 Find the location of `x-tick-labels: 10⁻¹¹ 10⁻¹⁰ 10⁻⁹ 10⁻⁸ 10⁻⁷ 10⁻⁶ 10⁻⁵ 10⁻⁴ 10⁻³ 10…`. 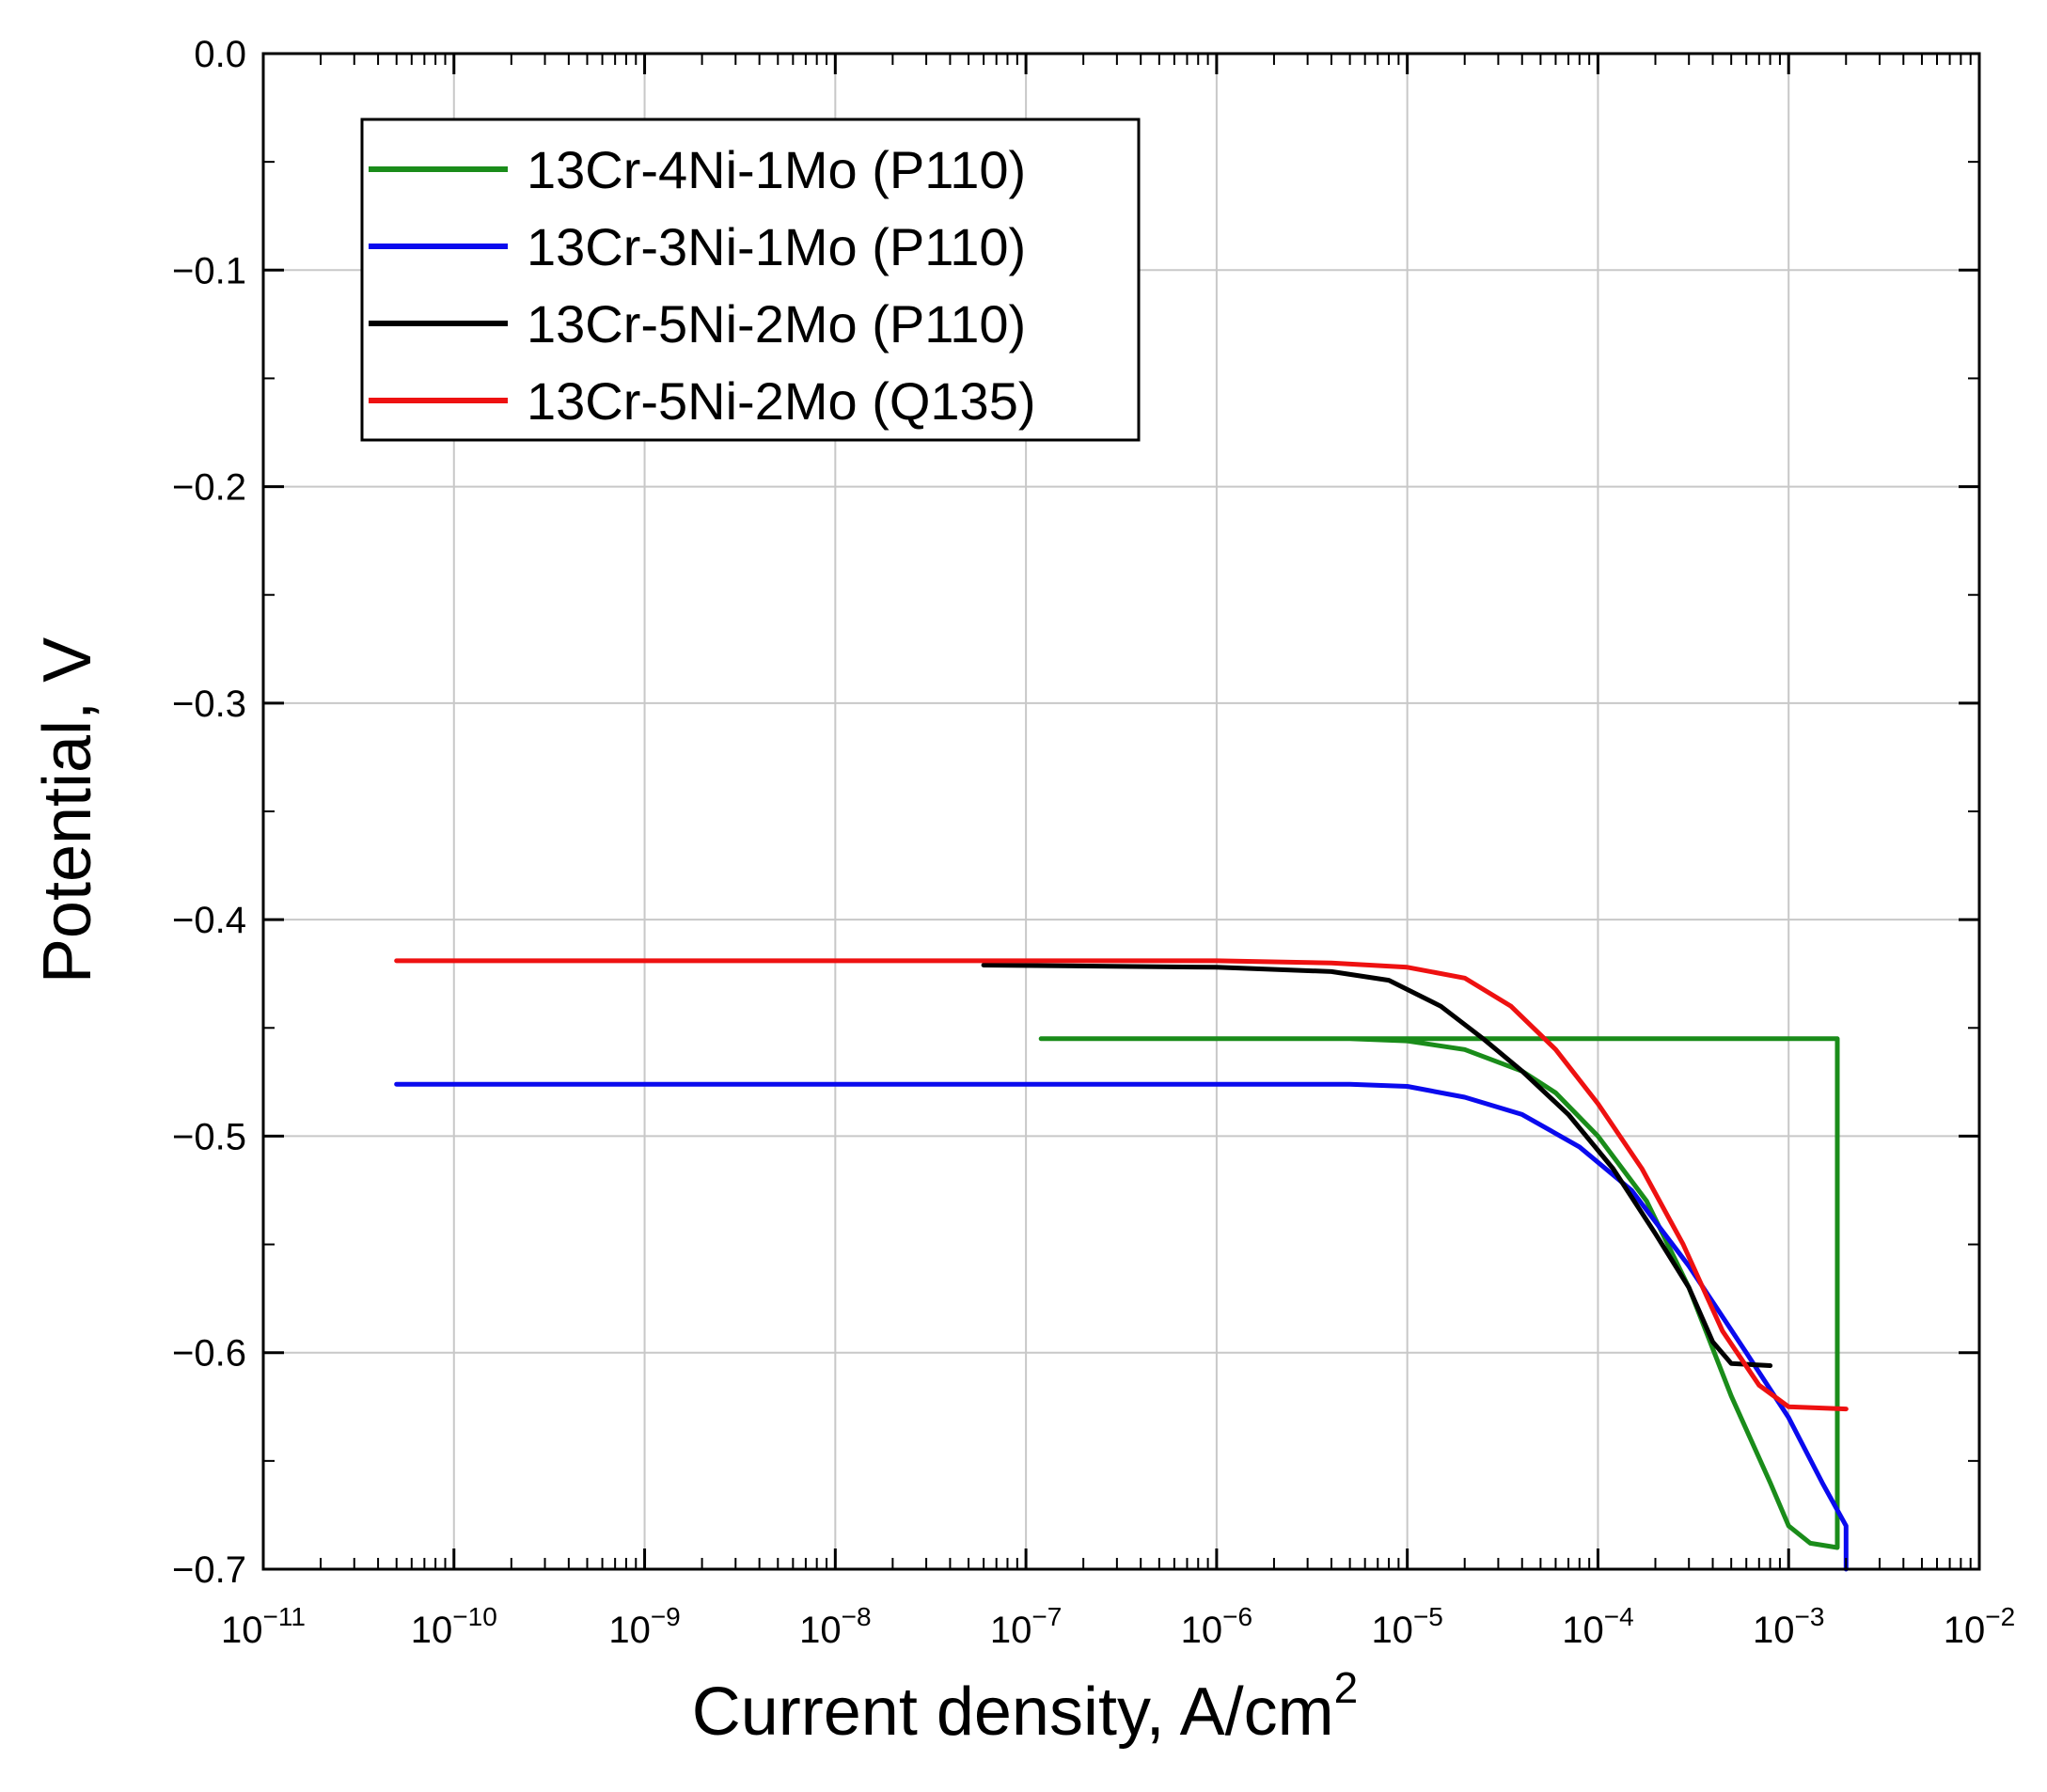

x-tick-labels: 10⁻¹¹ 10⁻¹⁰ 10⁻⁹ 10⁻⁸ 10⁻⁷ 10⁻⁶ 10⁻⁵ 10⁻⁴ 10⁻³ 10… is located at coordinates (1118, 1626).